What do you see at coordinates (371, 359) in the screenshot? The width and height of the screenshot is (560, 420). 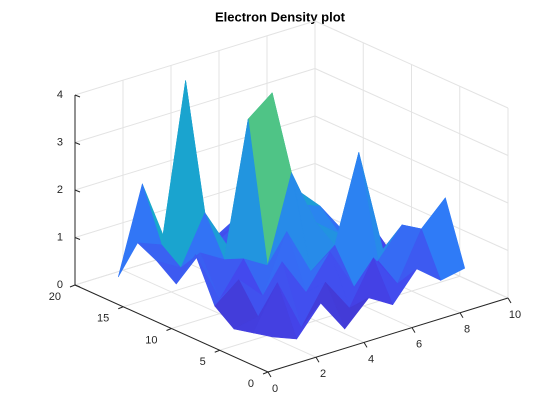 I see `x-tick-label: 4` at bounding box center [371, 359].